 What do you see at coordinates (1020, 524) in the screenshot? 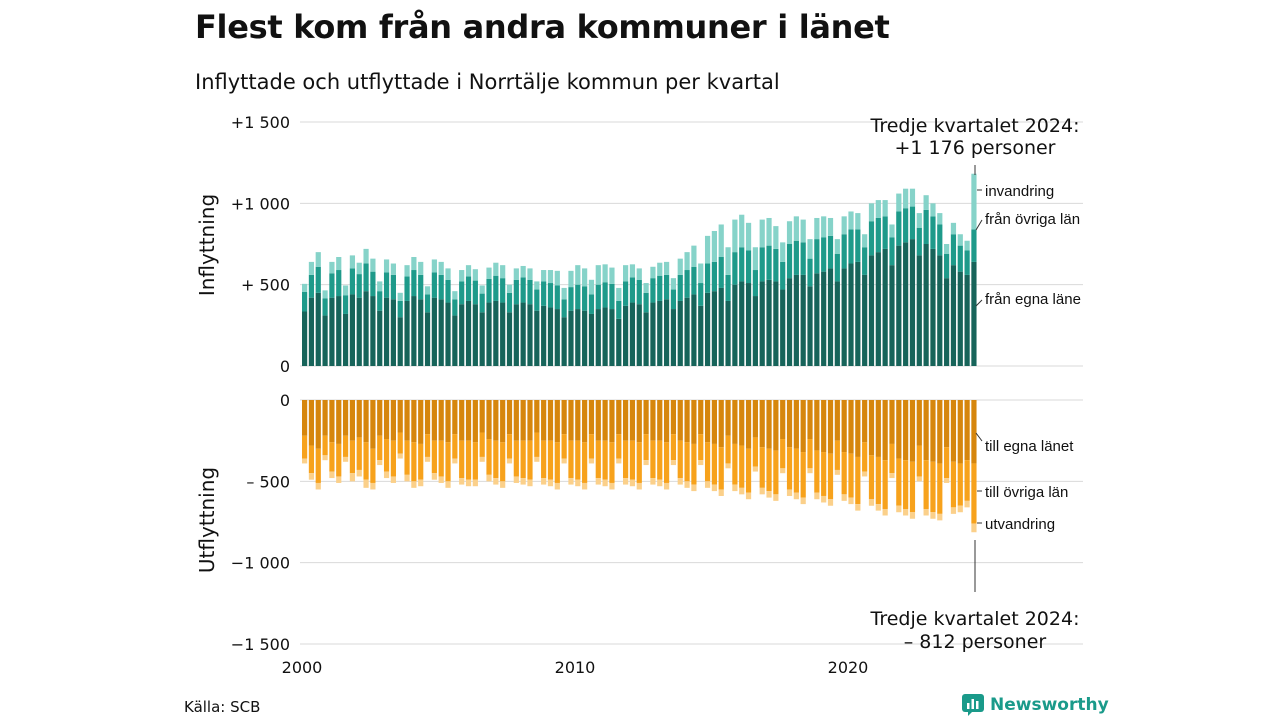
I see `series-label-utvandring: utvandring` at bounding box center [1020, 524].